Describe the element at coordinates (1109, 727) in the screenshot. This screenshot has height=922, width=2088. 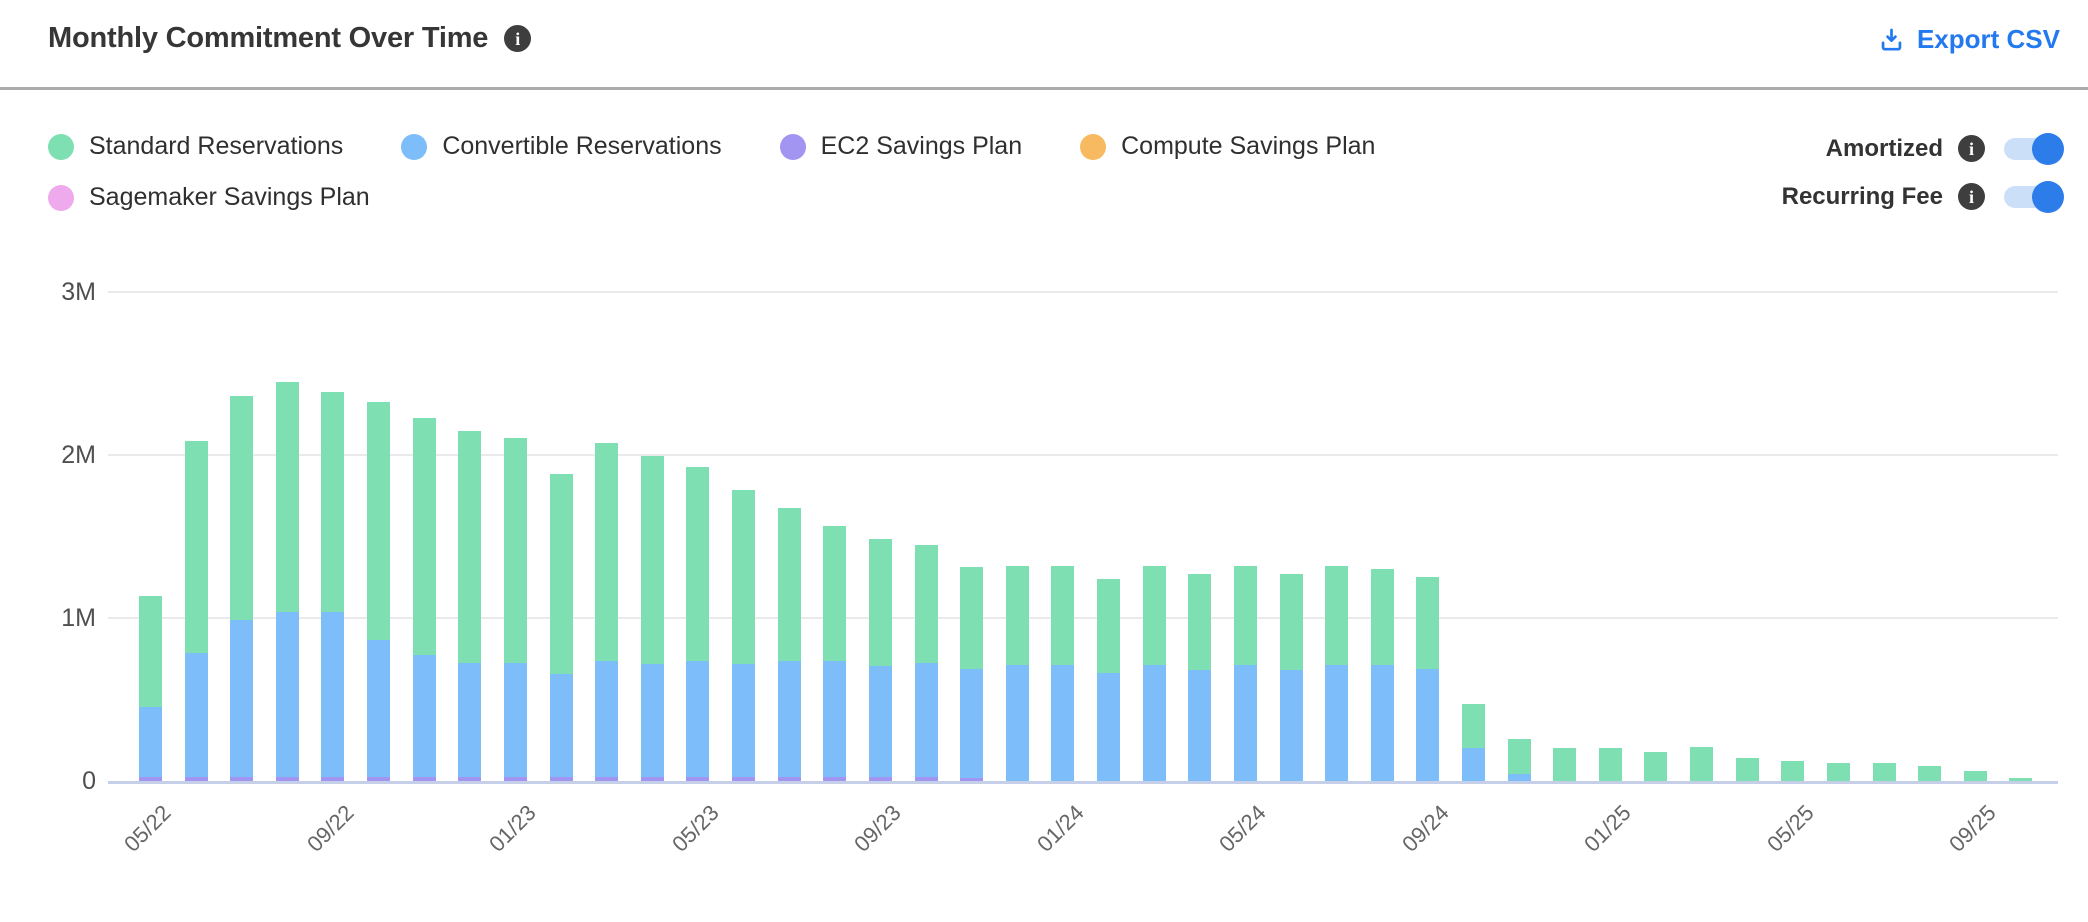
I see `bar-02-24-convertible-reservations` at that location.